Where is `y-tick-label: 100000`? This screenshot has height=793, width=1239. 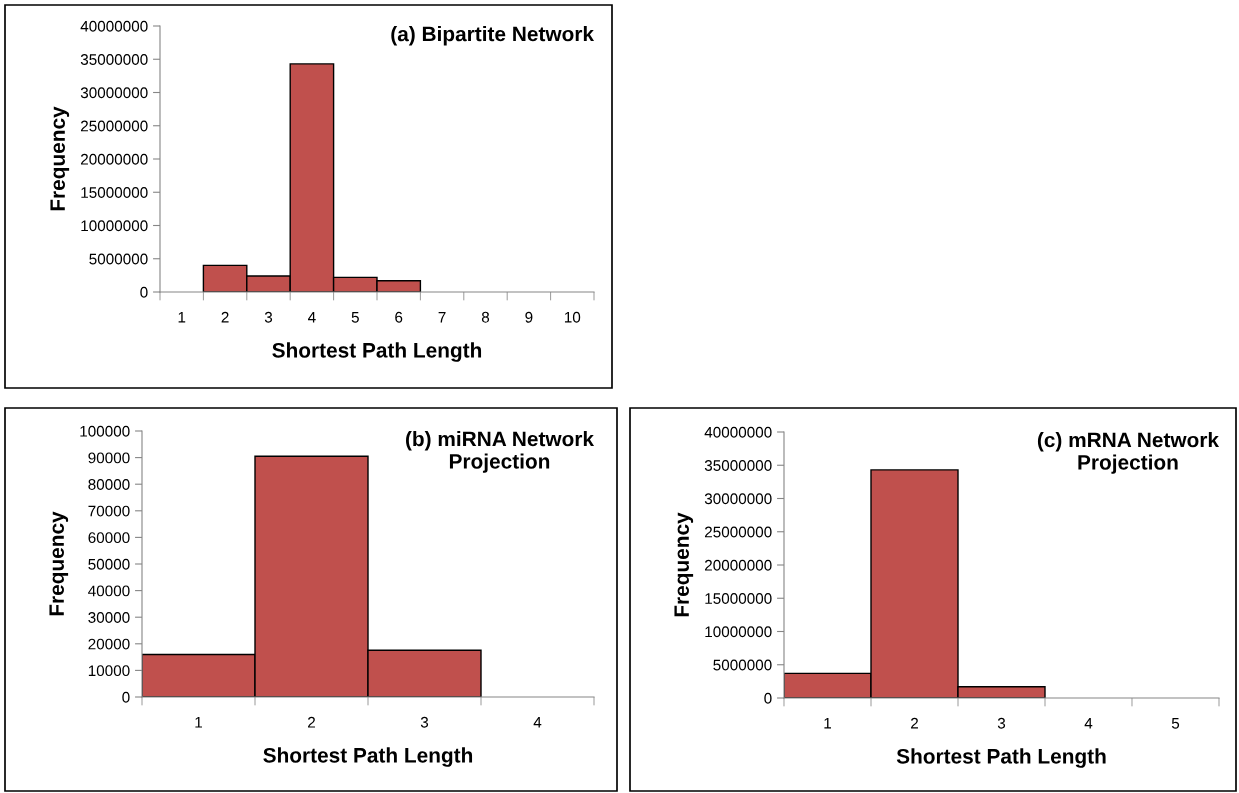 y-tick-label: 100000 is located at coordinates (105, 431).